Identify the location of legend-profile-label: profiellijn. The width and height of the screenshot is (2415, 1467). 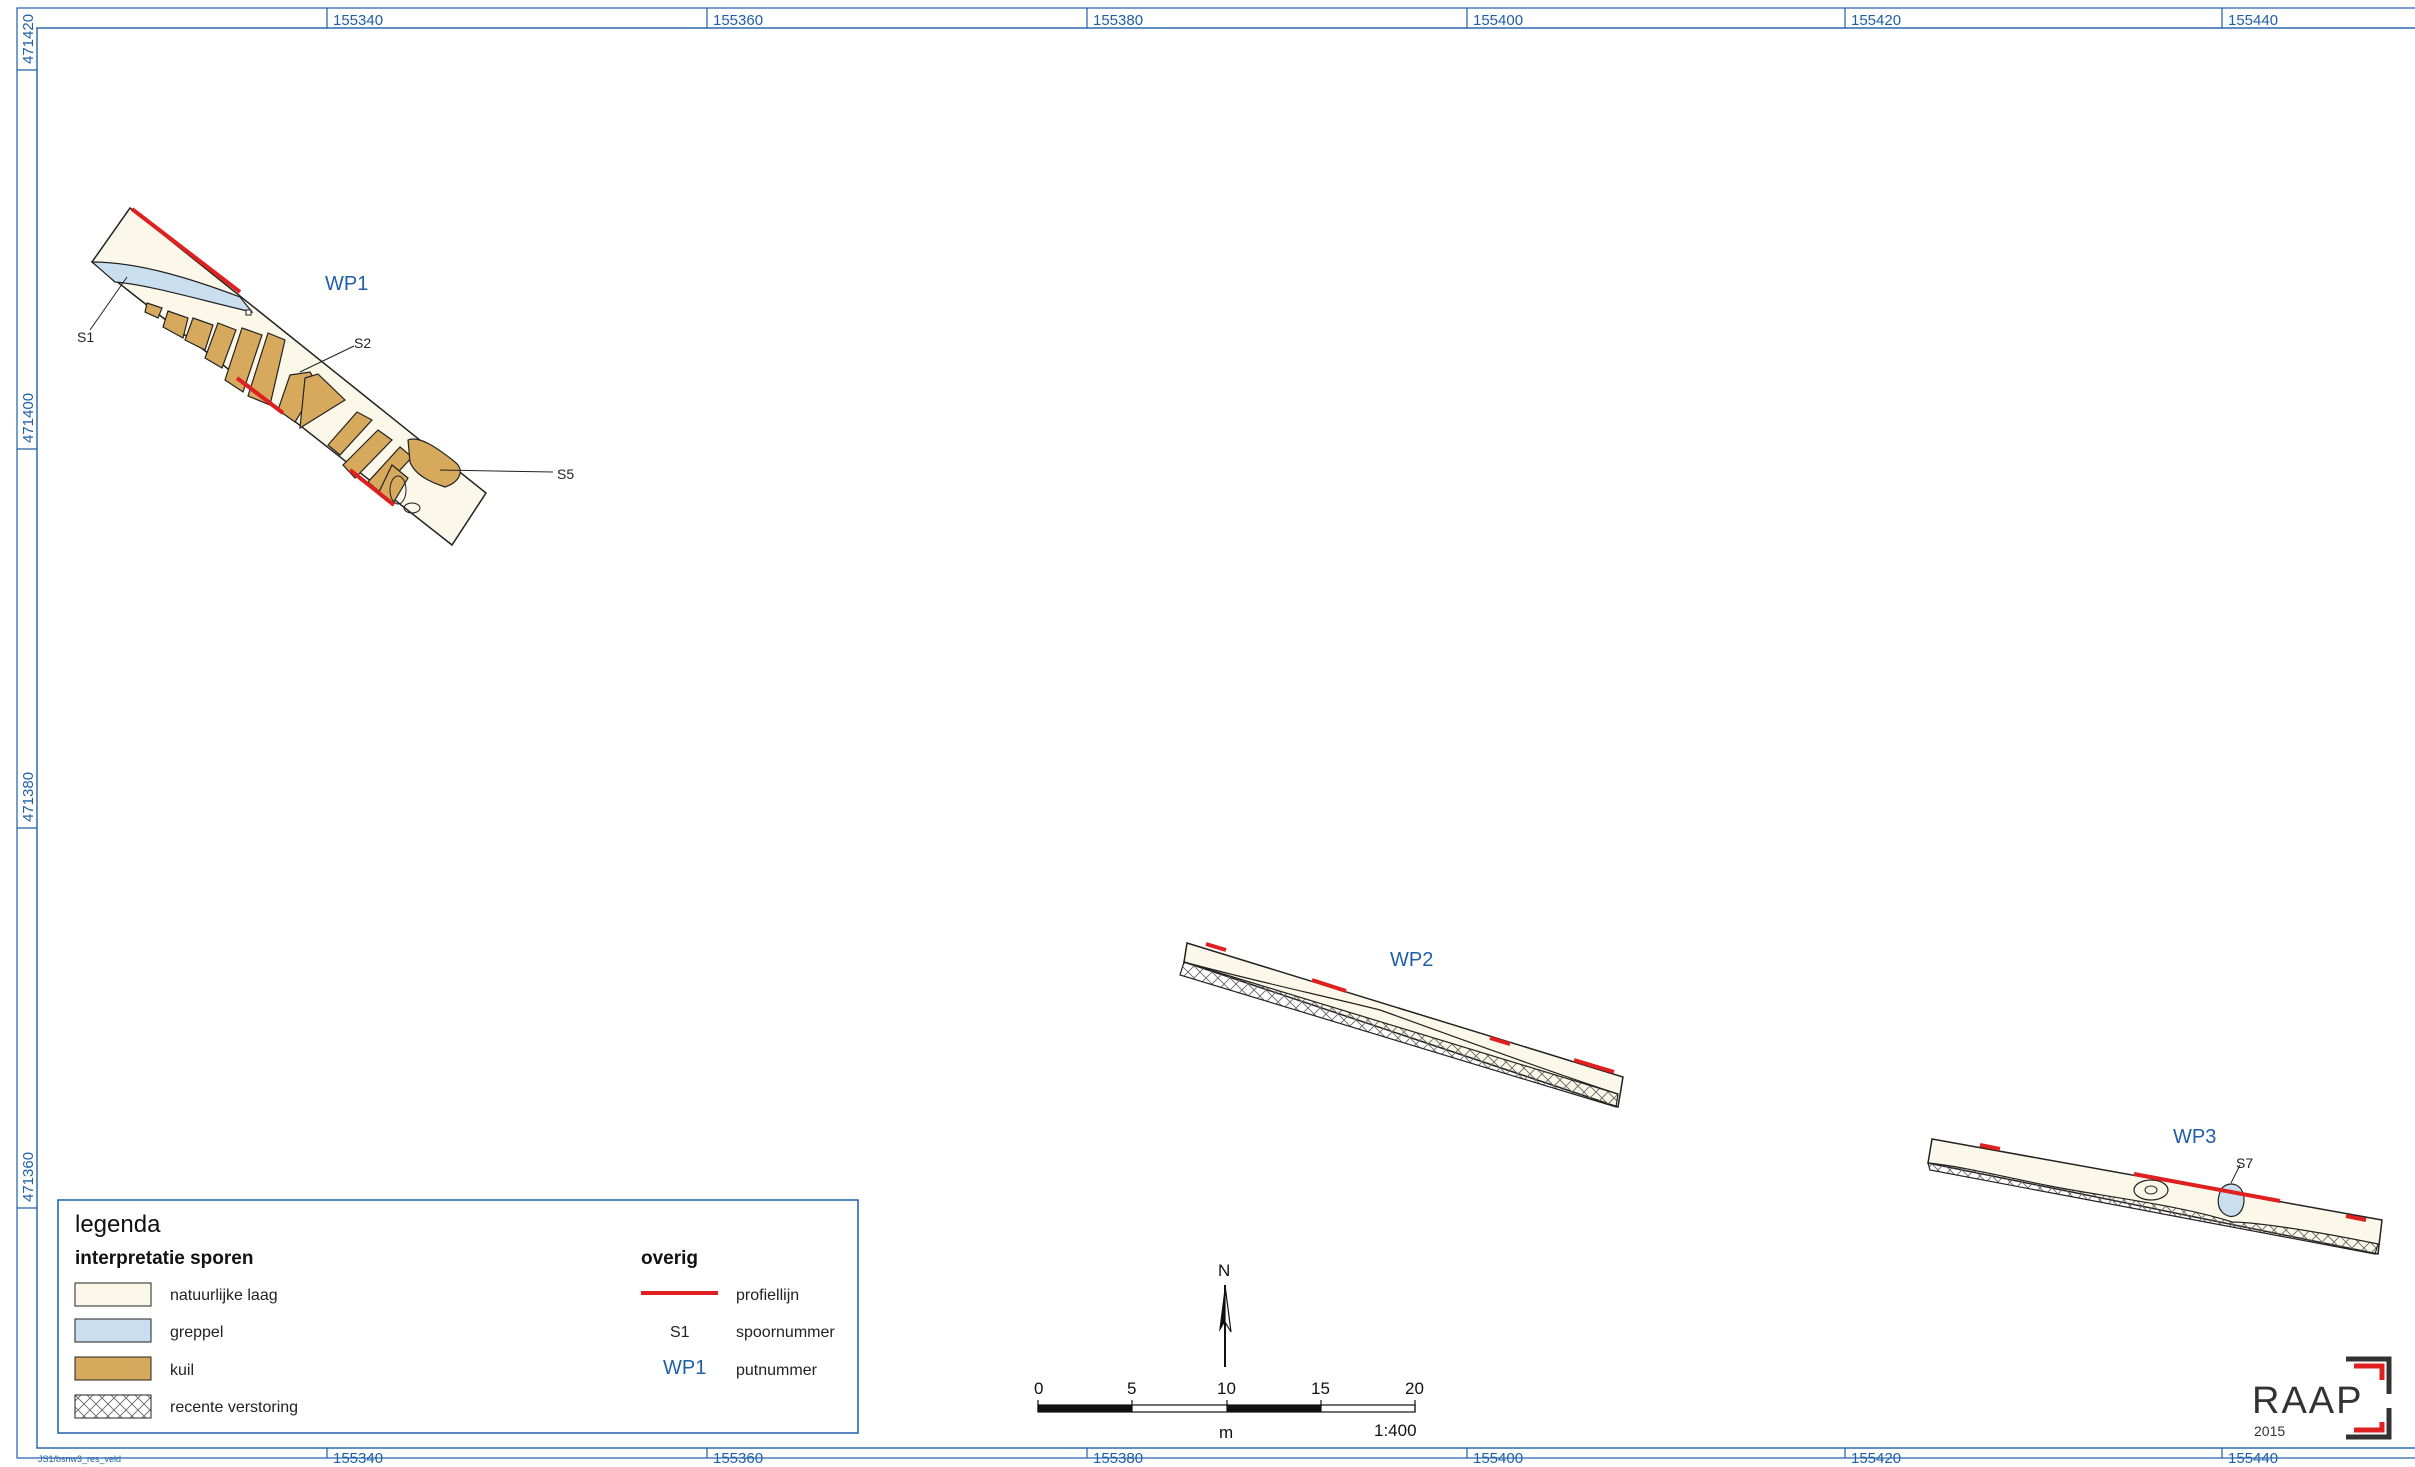
(767, 1295).